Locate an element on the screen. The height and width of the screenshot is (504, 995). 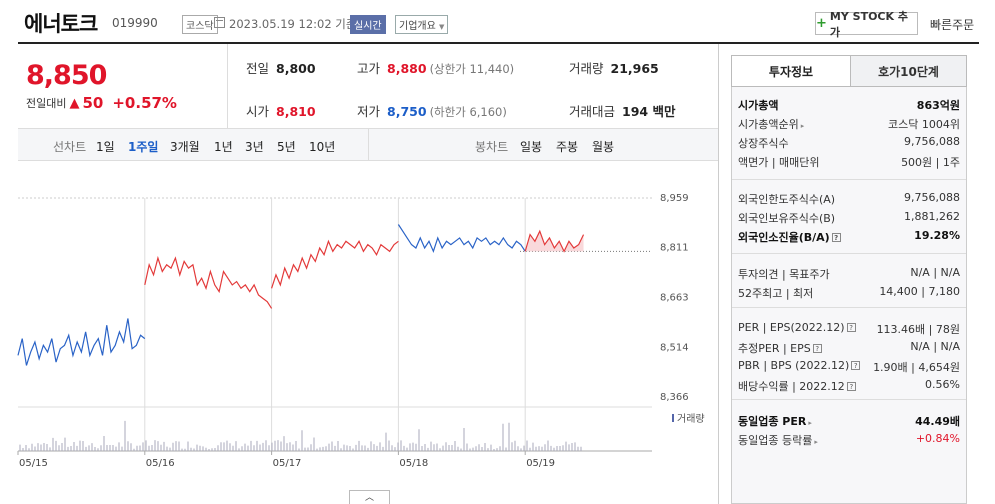
info-value: 코스닥 1004위 is located at coordinates (924, 124).